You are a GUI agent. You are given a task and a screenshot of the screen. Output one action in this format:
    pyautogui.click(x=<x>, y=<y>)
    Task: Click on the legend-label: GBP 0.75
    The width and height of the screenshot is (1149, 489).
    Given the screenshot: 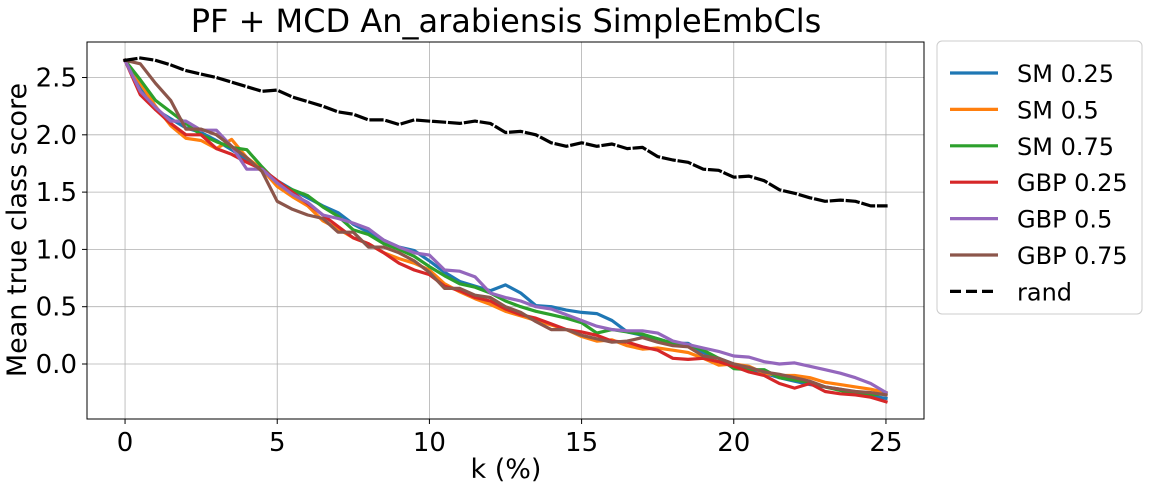 What is the action you would take?
    pyautogui.click(x=1072, y=256)
    